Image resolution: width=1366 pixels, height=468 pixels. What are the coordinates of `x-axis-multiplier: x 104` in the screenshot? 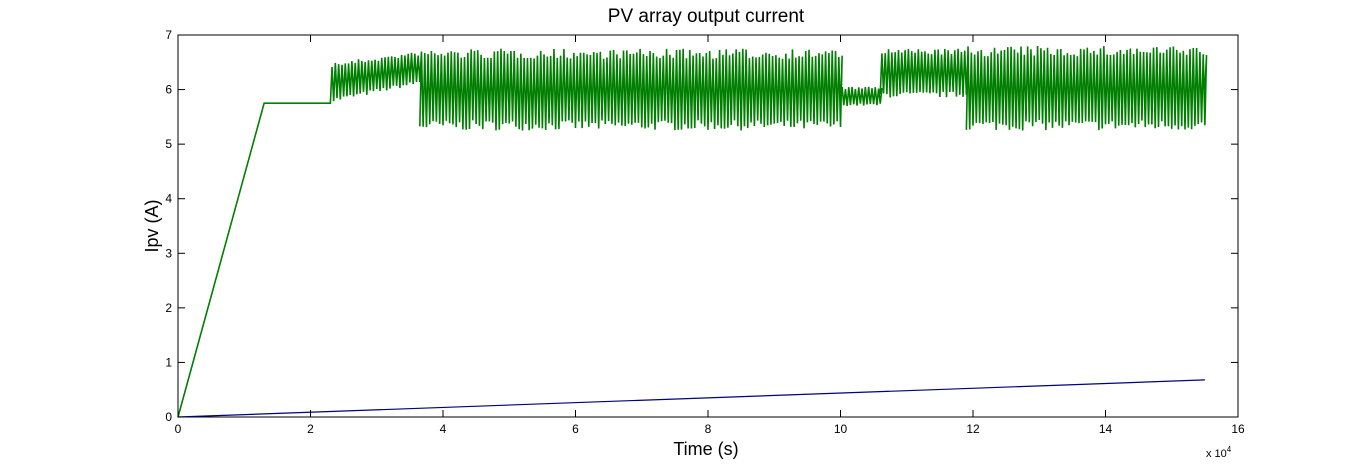 It's located at (1219, 452).